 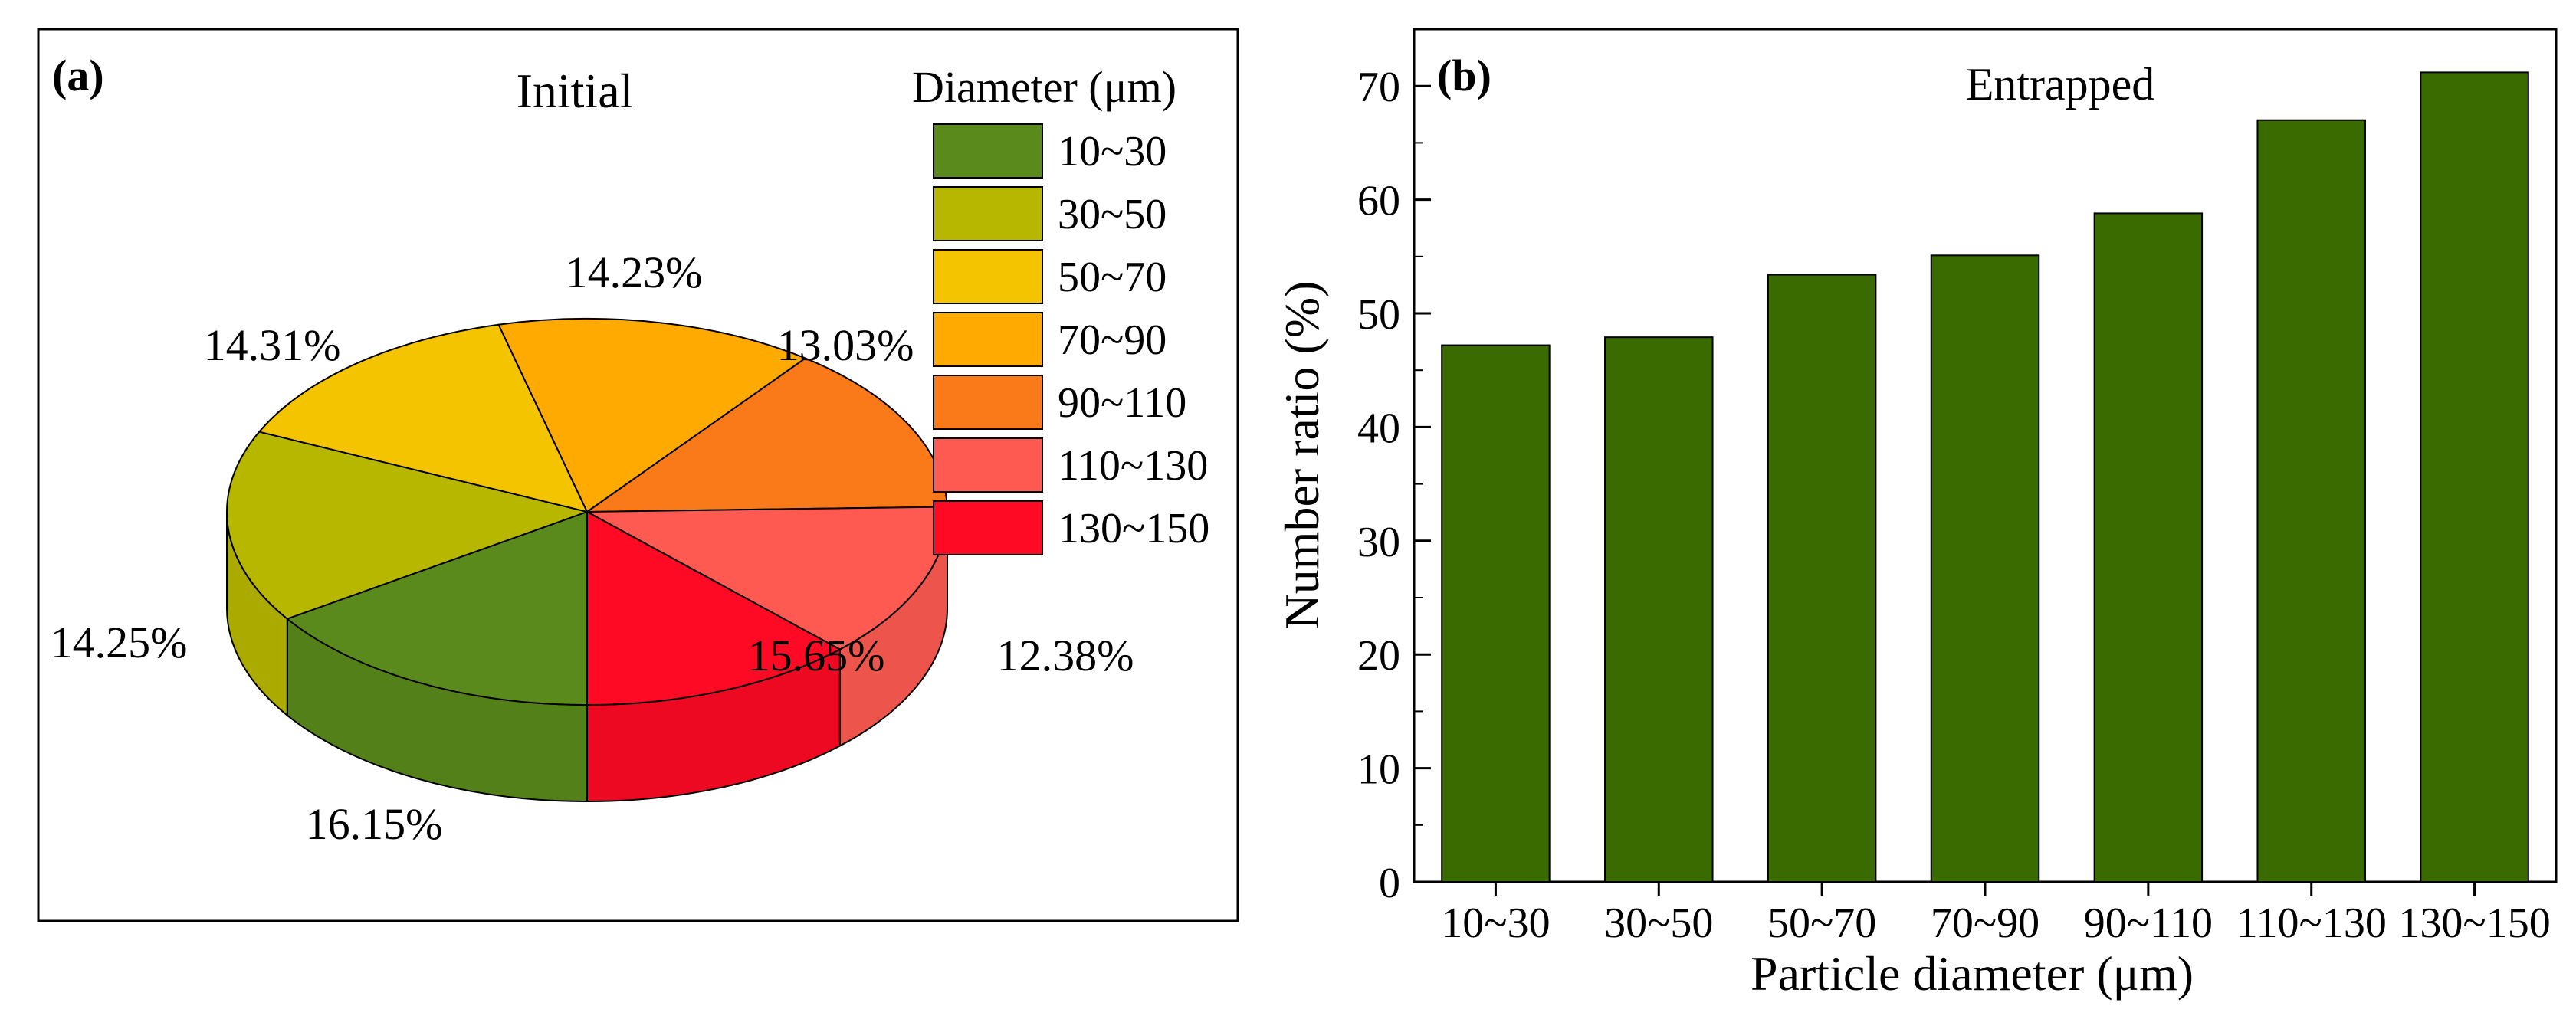 I want to click on bar-x-axis-label: Particle diameter (μm), so click(x=1972, y=974).